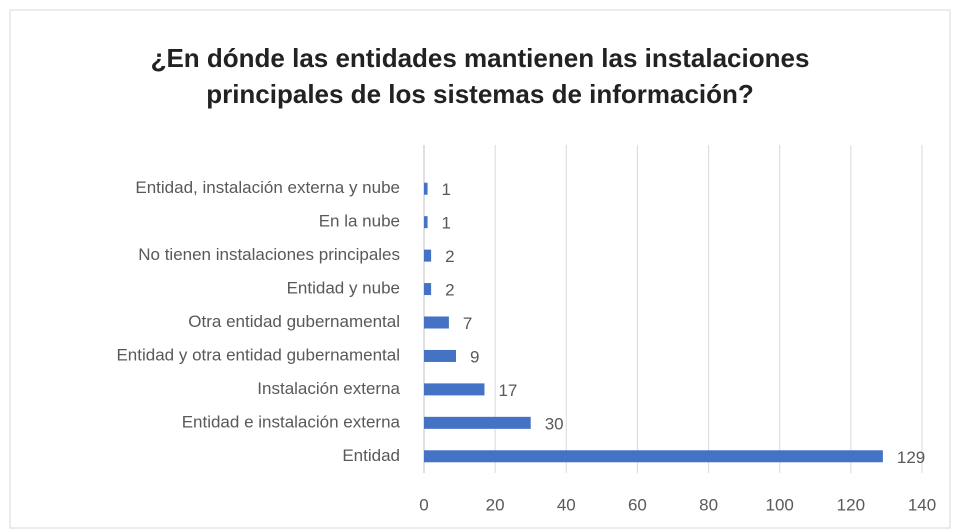 This screenshot has width=961, height=529. What do you see at coordinates (267, 187) in the screenshot?
I see `y-tick-label: Entidad, instalación externa y nube` at bounding box center [267, 187].